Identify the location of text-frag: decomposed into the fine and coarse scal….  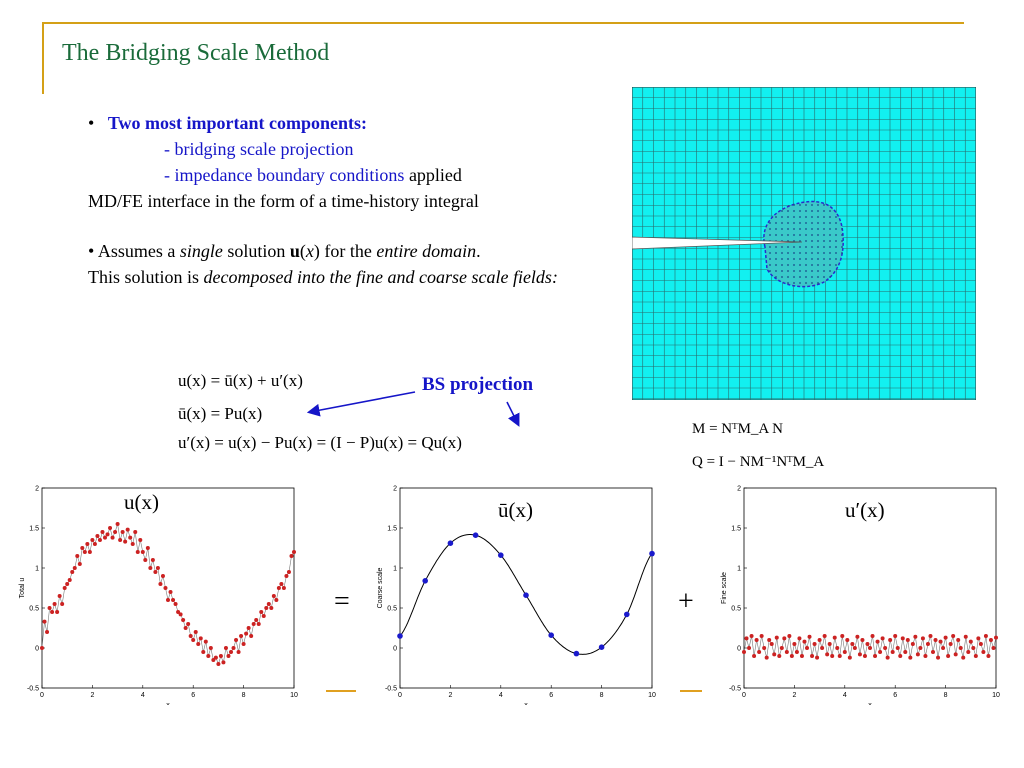
(380, 277).